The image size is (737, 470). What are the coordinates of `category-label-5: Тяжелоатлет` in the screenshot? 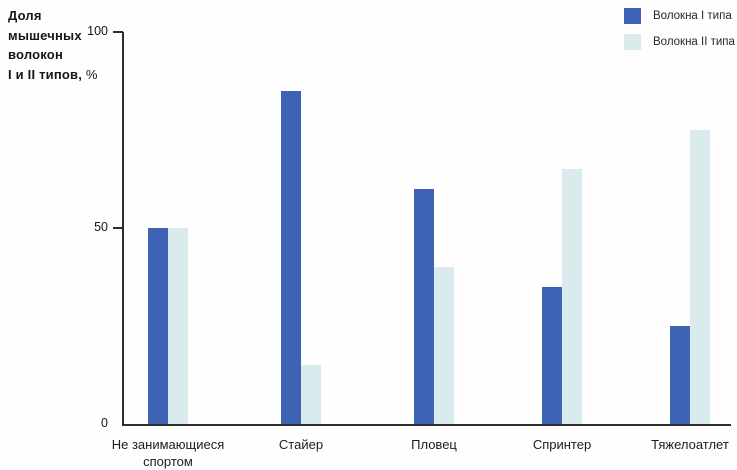 It's located at (690, 444).